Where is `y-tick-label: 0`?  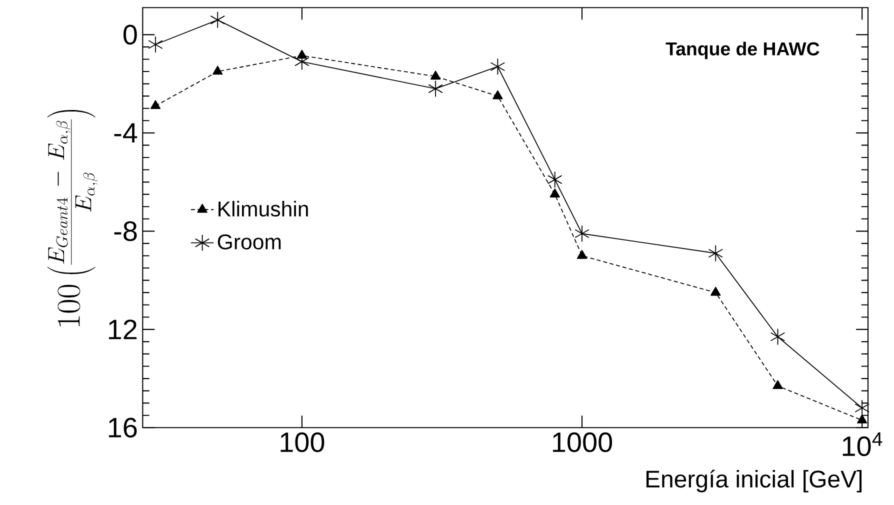
y-tick-label: 0 is located at coordinates (130, 34).